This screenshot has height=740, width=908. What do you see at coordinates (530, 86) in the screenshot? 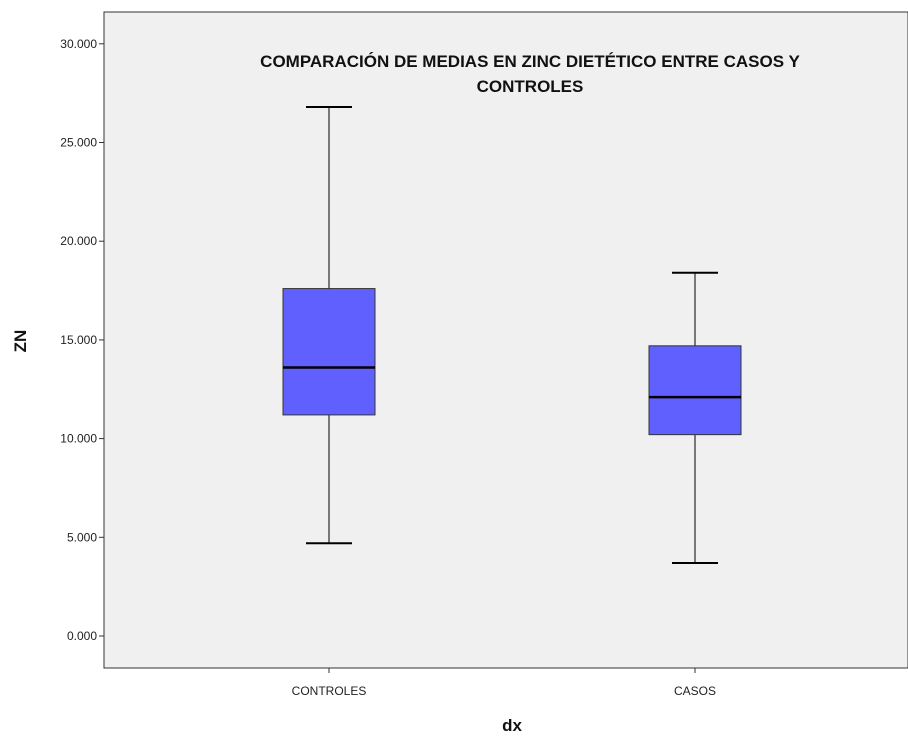
I see `chart-title-line-2: CONTROLES` at bounding box center [530, 86].